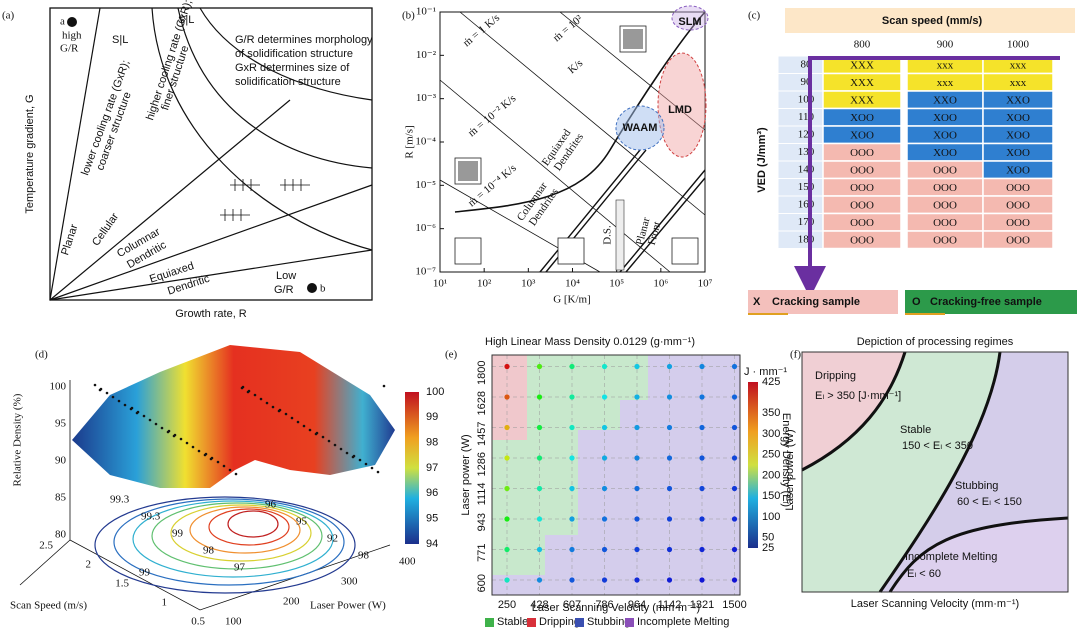  What do you see at coordinates (349, 582) in the screenshot?
I see `x-tick-label: 300` at bounding box center [349, 582].